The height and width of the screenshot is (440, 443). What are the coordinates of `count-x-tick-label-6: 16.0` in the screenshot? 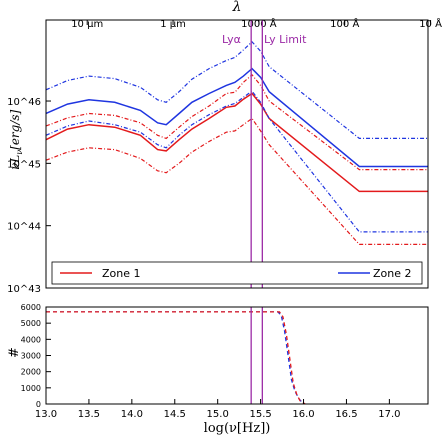 It's located at (303, 414).